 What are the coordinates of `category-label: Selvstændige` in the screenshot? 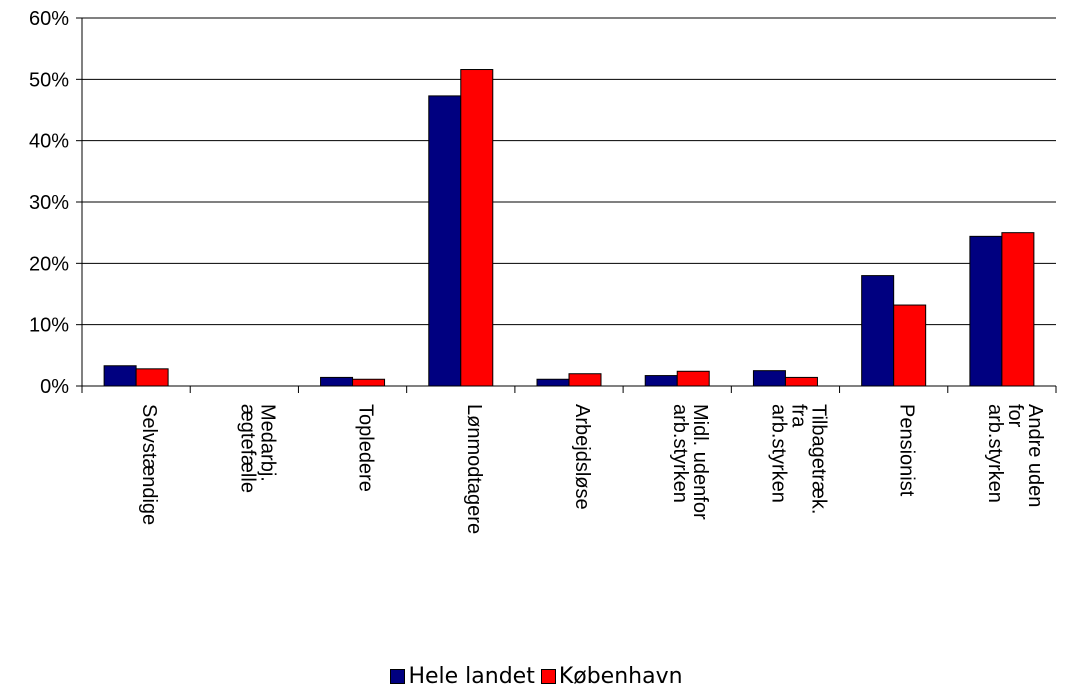 It's located at (149, 464).